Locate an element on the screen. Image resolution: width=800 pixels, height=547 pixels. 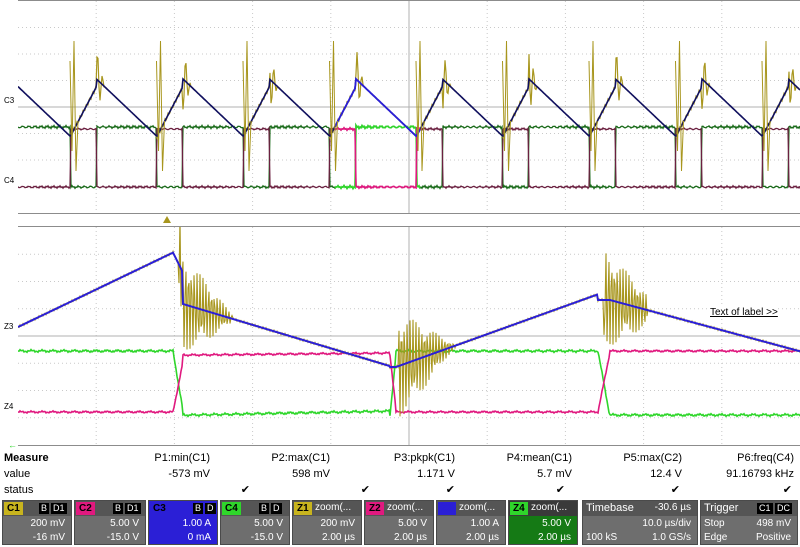
param-value: 91.16793 kHz is located at coordinates (760, 474).